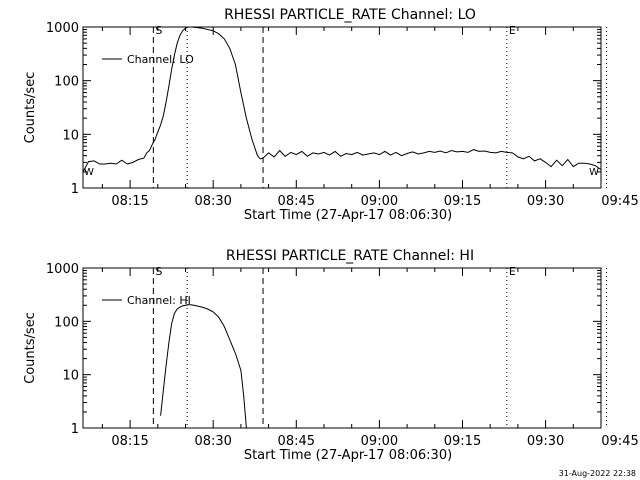  I want to click on edge-label-right: W, so click(594, 172).